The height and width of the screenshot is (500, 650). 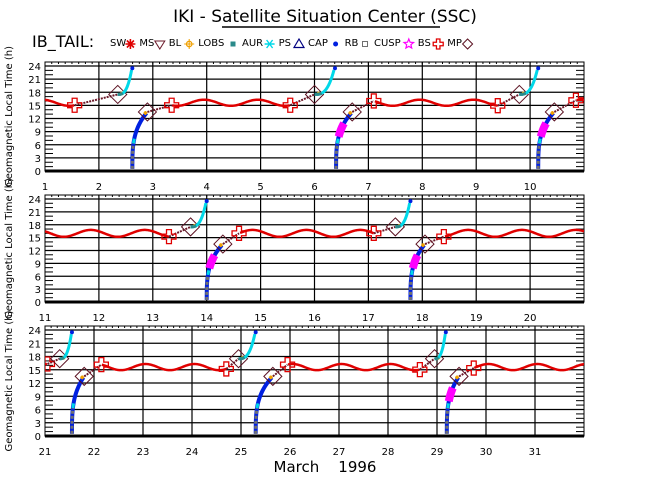 What do you see at coordinates (336, 44) in the screenshot?
I see `legend-symbol-cap-icon` at bounding box center [336, 44].